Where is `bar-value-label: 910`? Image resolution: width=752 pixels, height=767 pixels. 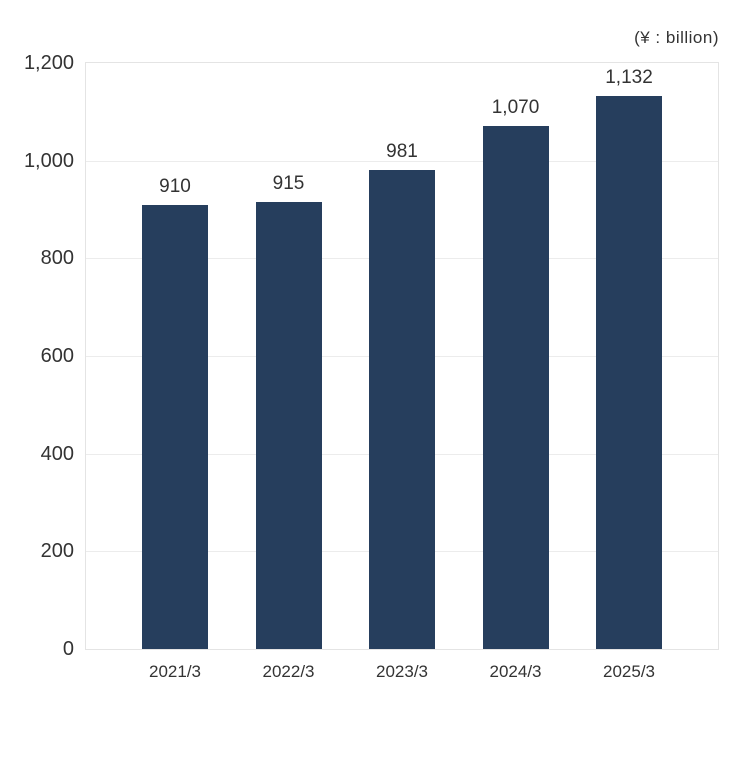 bar-value-label: 910 is located at coordinates (175, 186).